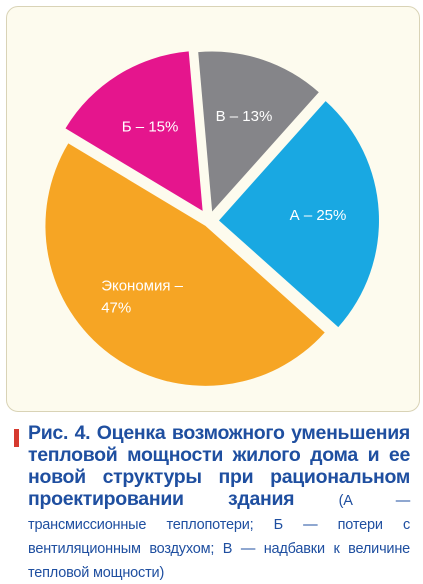  Describe the element at coordinates (318, 215) in the screenshot. I see `slice-label-3: А – 25%` at that location.